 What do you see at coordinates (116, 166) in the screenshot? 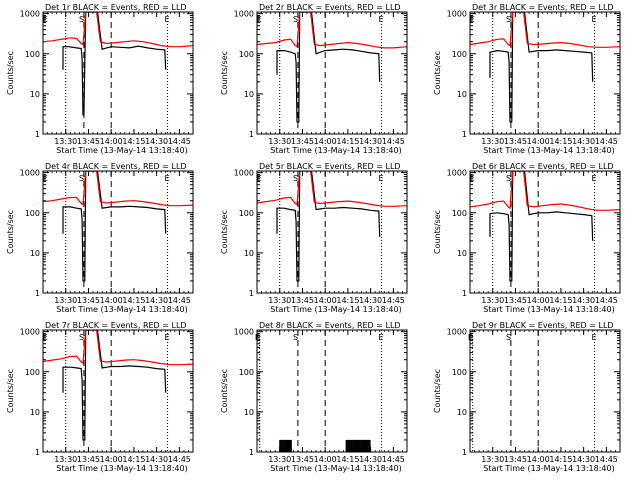
I see `panel-title: Det 4r BLACK = Events, RED = LLD` at bounding box center [116, 166].